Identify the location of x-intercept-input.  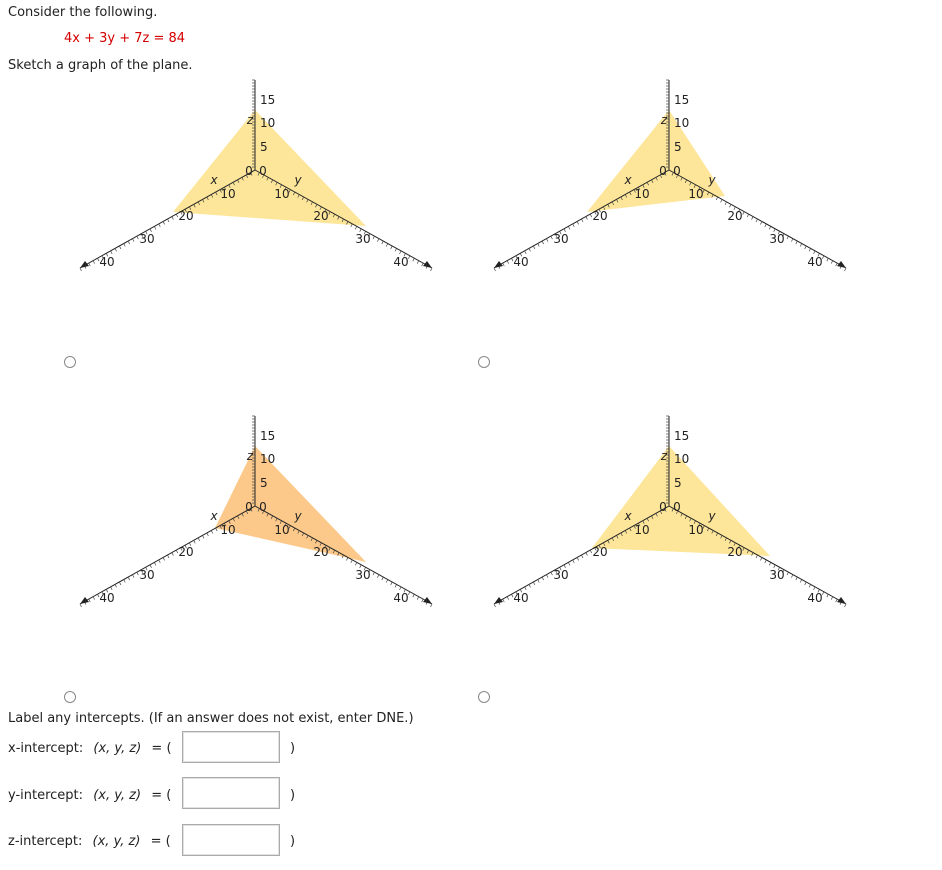
(231, 747).